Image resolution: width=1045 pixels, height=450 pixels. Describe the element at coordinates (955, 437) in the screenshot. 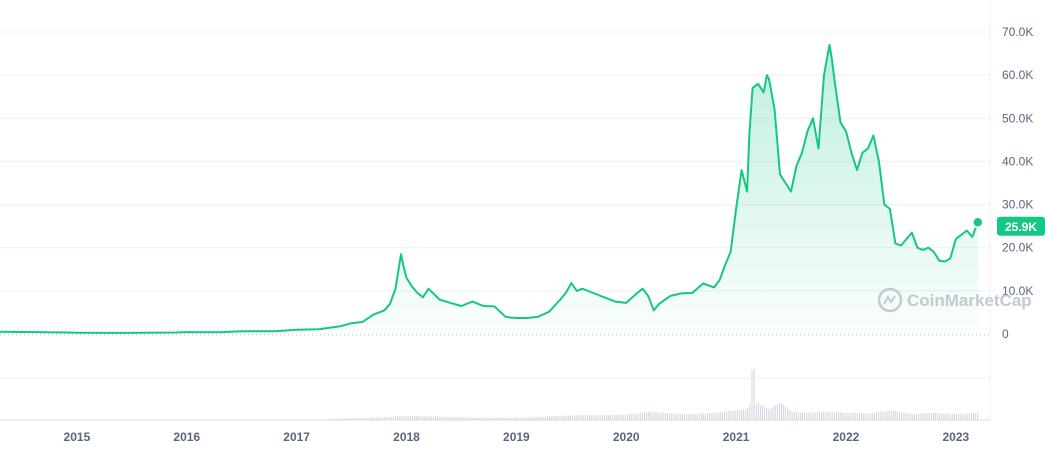

I see `x-tick-label: 2023` at that location.